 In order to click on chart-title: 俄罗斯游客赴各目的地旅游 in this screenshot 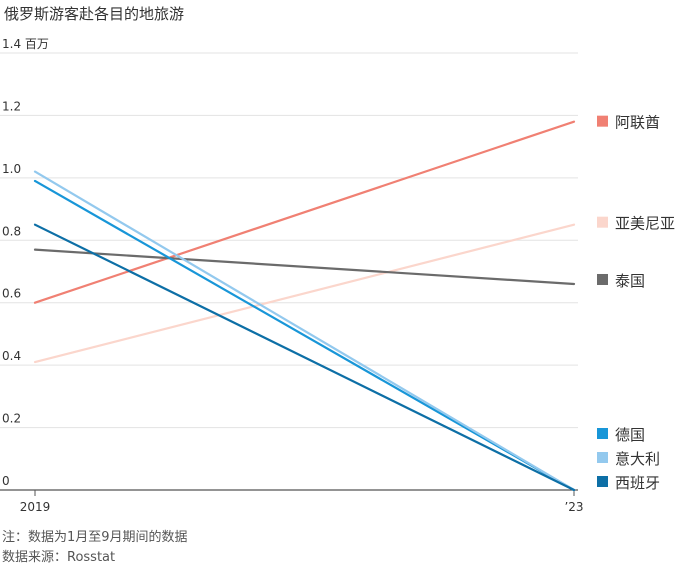, I will do `click(94, 14)`.